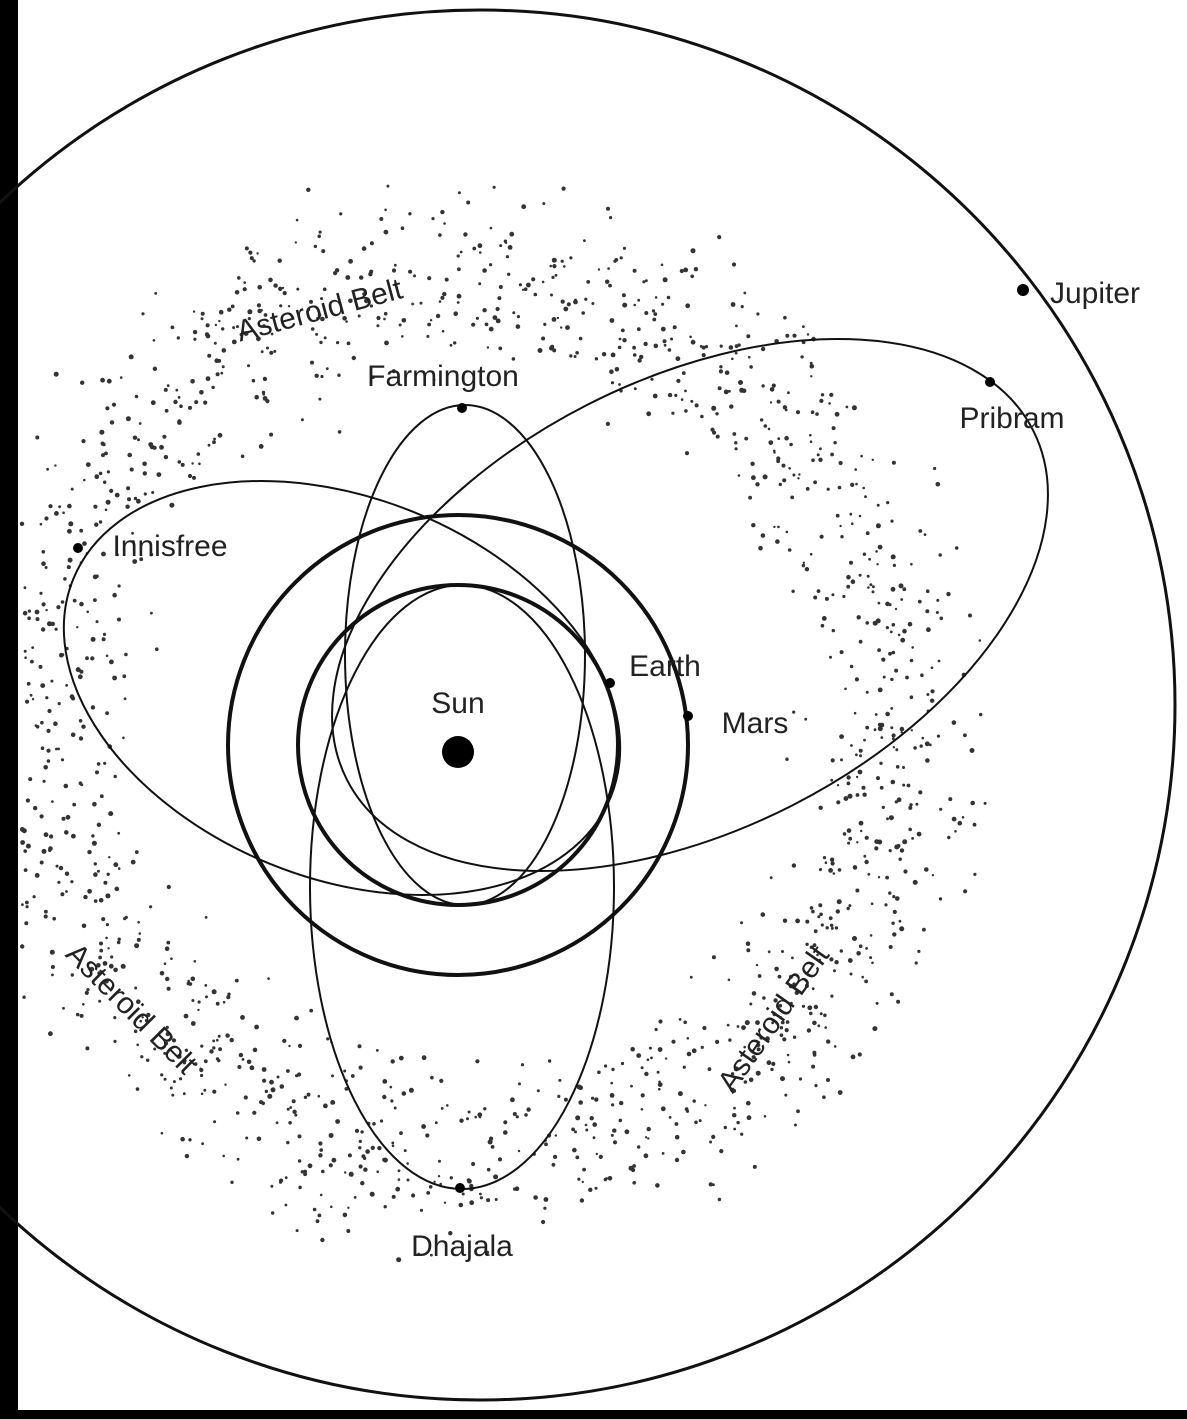  Describe the element at coordinates (457, 703) in the screenshot. I see `label: Sun` at that location.